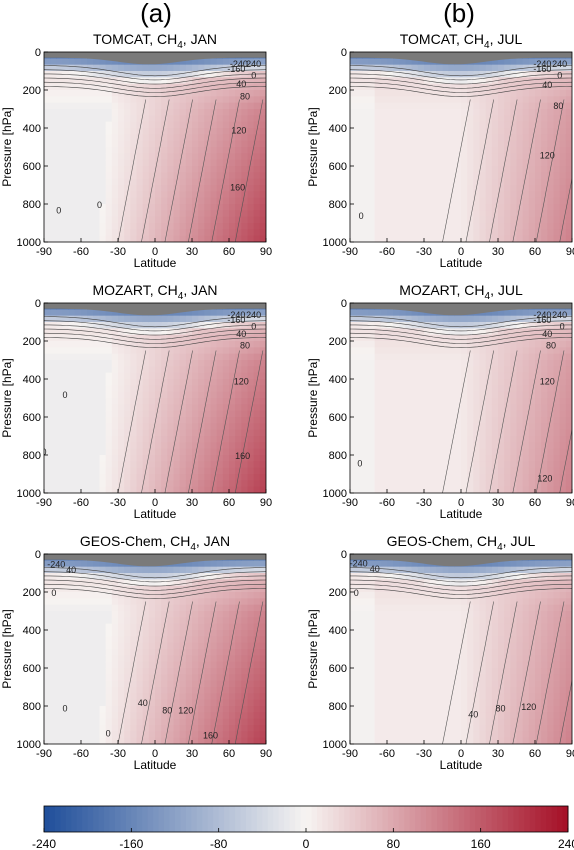  Describe the element at coordinates (32, 456) in the screenshot. I see `y-tick-label: 800` at that location.